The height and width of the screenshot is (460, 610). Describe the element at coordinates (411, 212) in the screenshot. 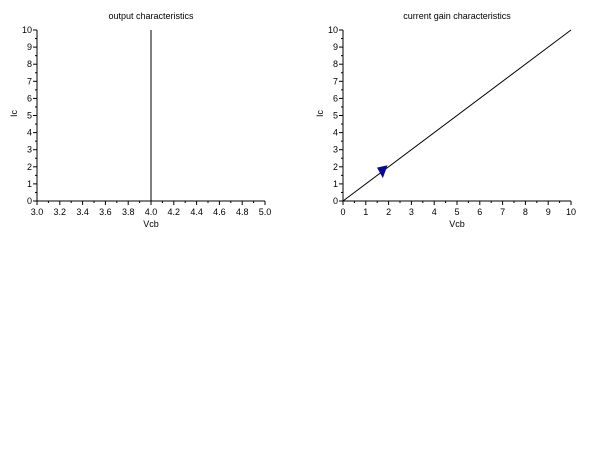

I see `x-tick-label: 3` at that location.